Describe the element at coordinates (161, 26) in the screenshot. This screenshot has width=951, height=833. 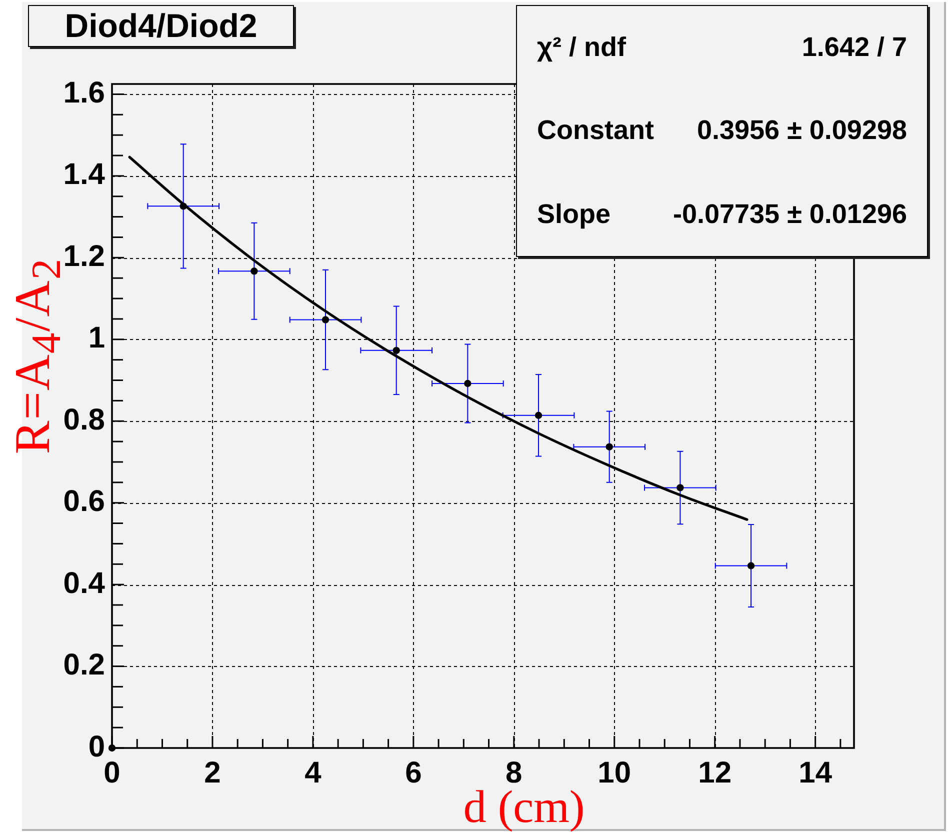
I see `chart-title: Diod4/Diod2` at that location.